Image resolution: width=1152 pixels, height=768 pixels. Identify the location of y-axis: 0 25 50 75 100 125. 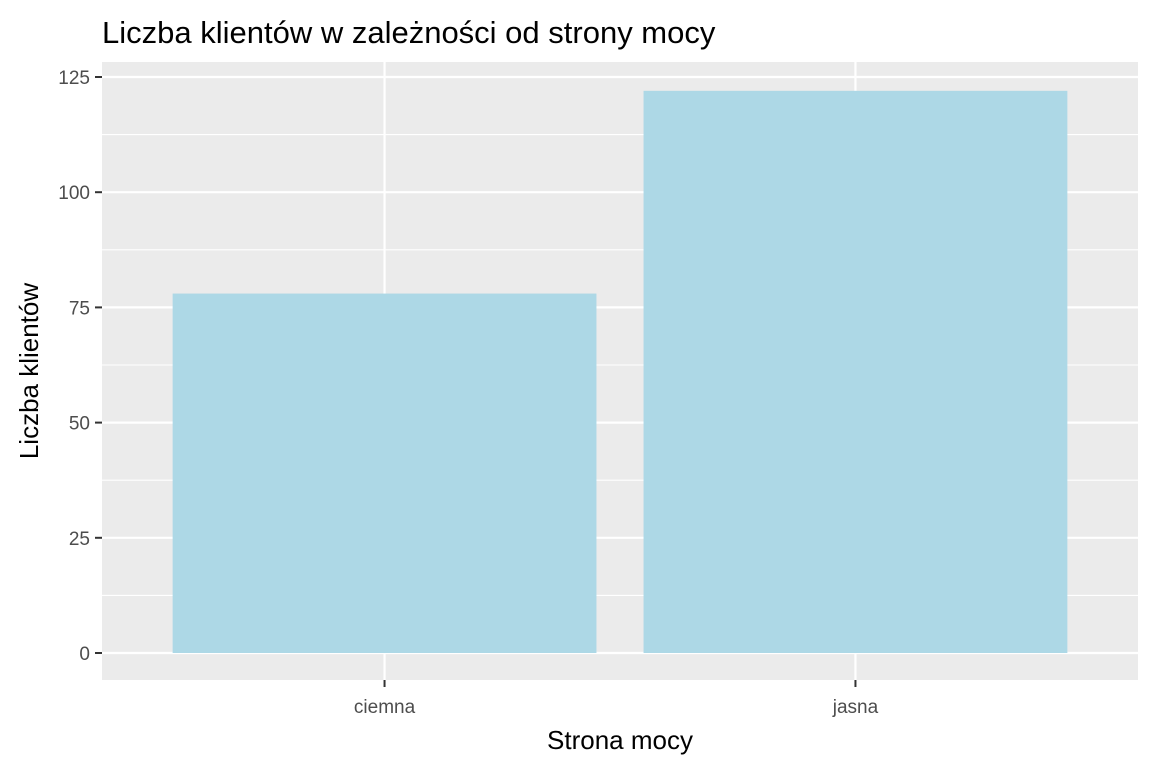
(80, 366).